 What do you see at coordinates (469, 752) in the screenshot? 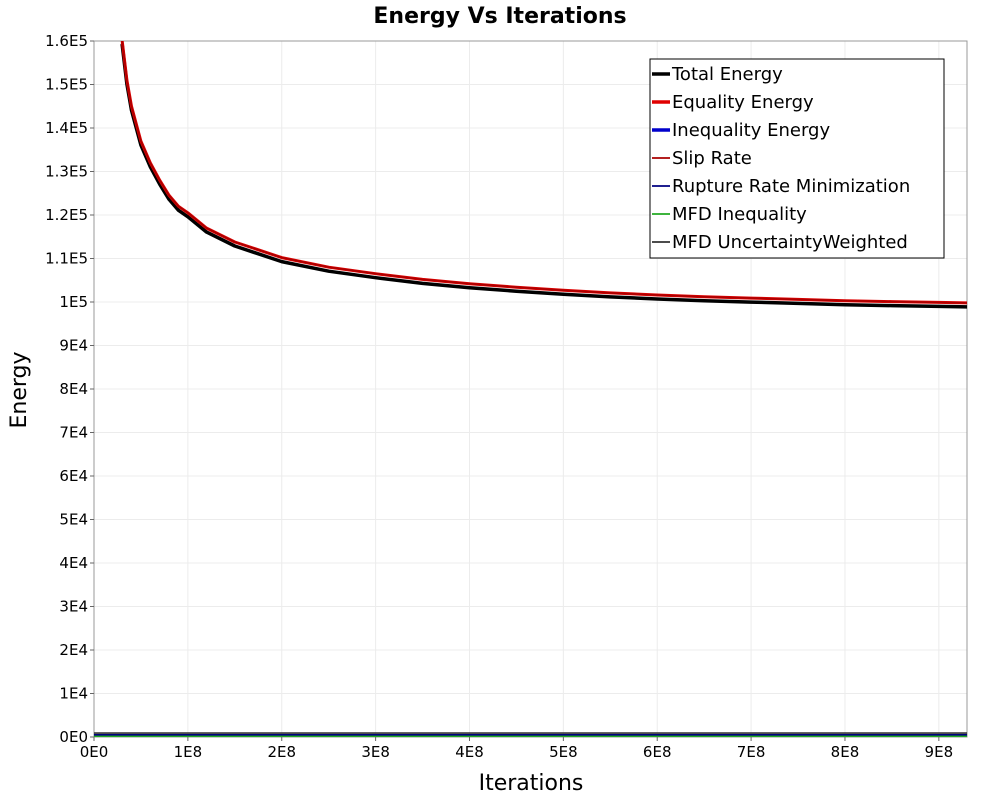
I see `x-tick-label: 4E8` at bounding box center [469, 752].